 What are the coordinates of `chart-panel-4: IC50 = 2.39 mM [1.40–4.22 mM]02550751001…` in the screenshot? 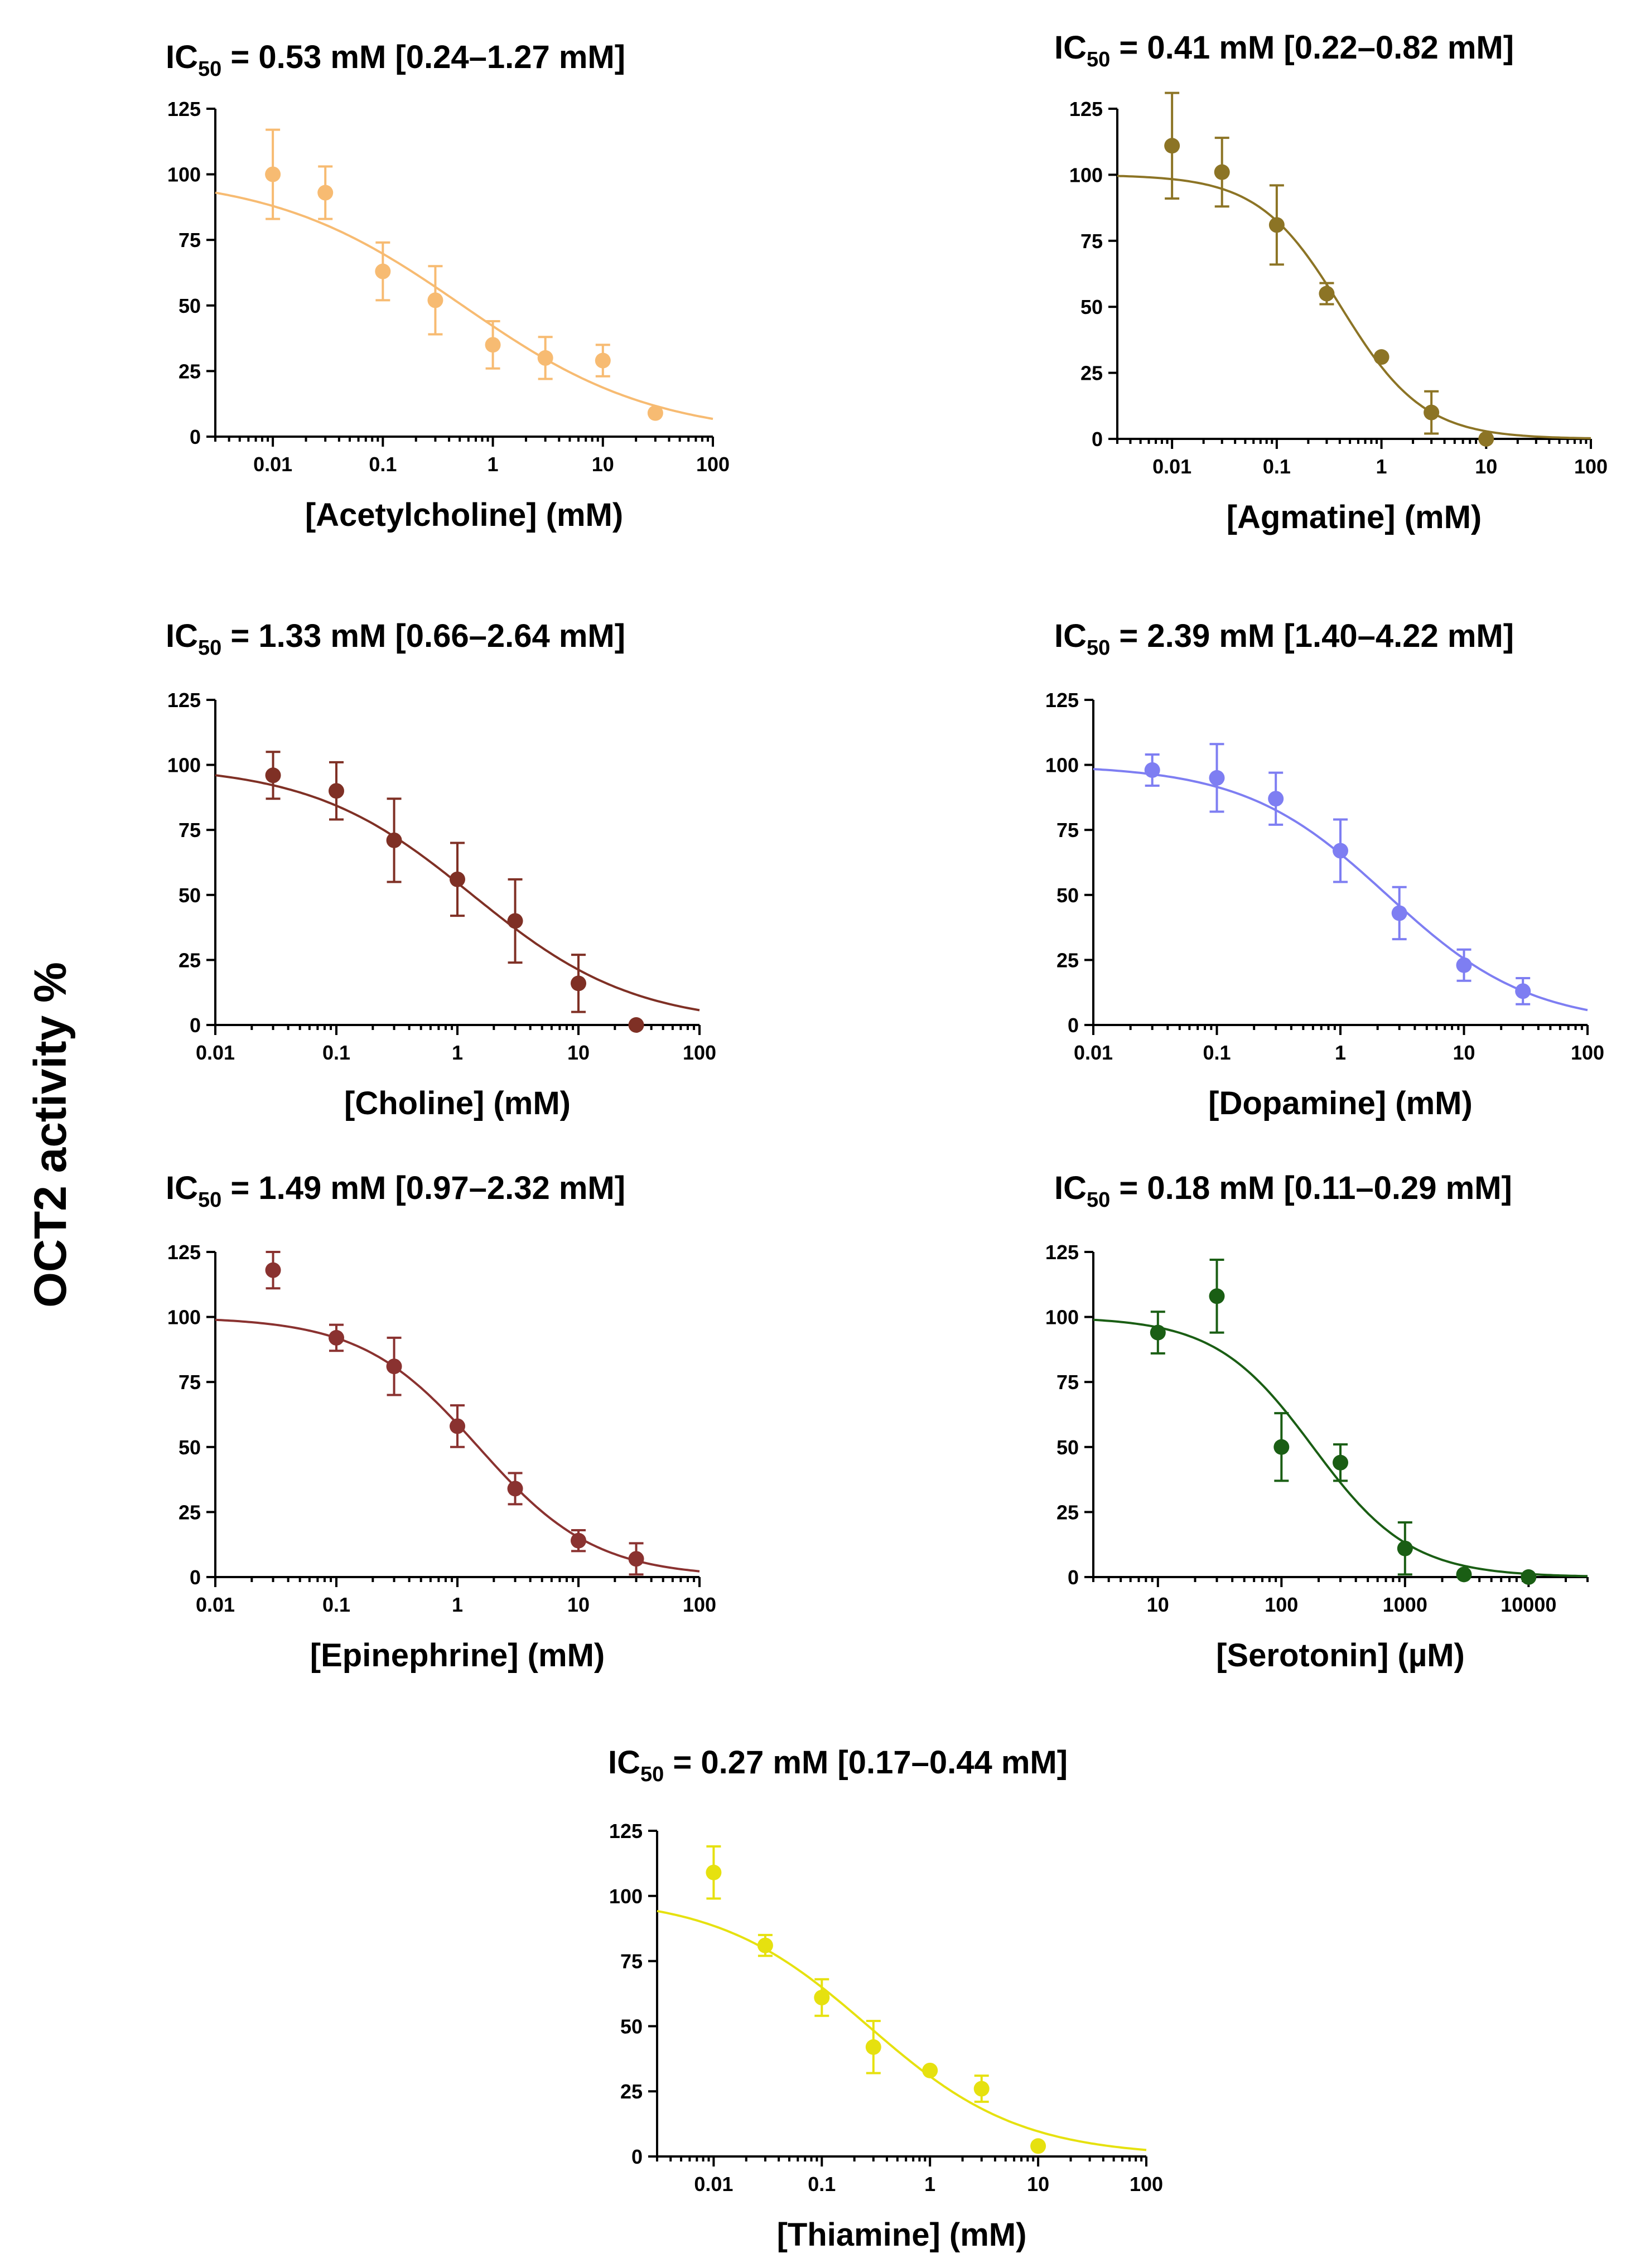 It's located at (1324, 869).